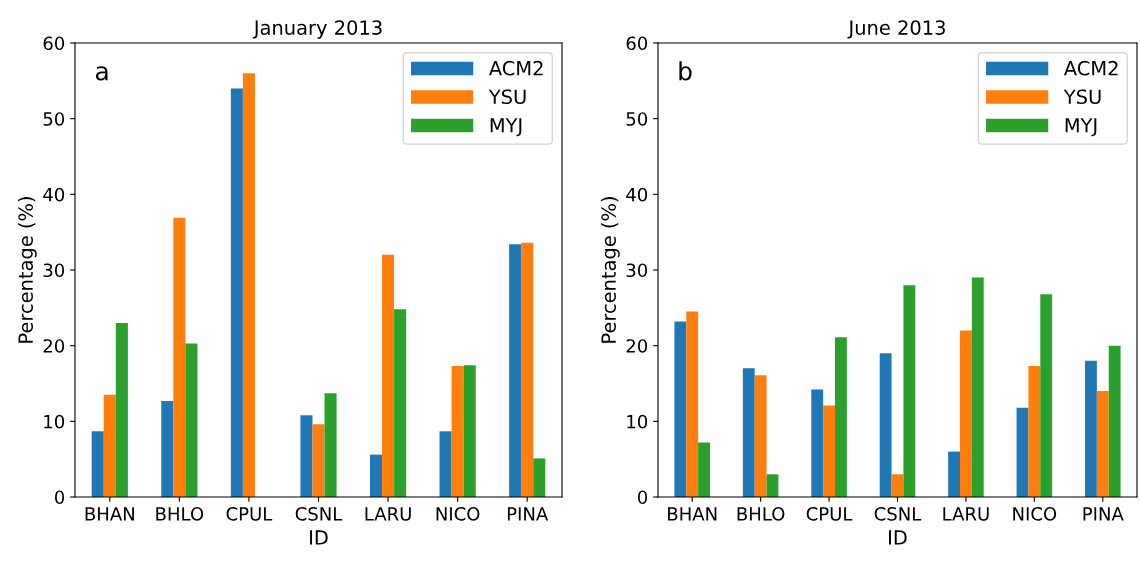 The width and height of the screenshot is (1140, 562). What do you see at coordinates (685, 71) in the screenshot?
I see `annotation: b` at bounding box center [685, 71].